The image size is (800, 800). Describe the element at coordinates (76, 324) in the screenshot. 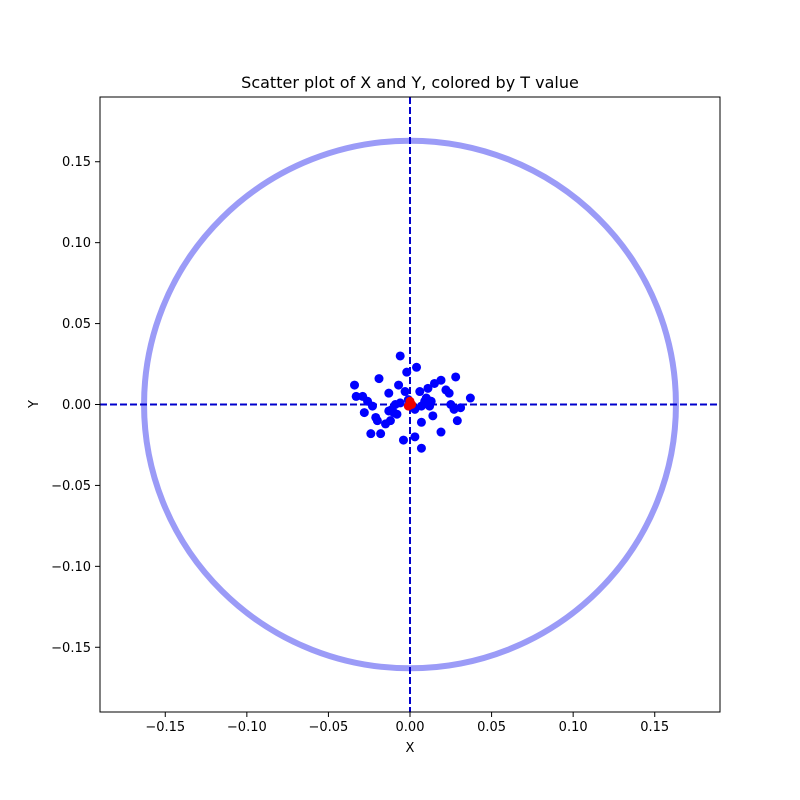

I see `y-tick-label: 0.05` at that location.